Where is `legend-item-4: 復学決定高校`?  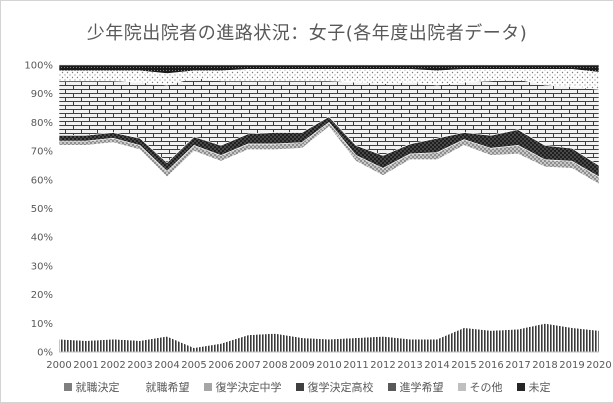
legend-item-4: 復学決定高校 is located at coordinates (334, 387).